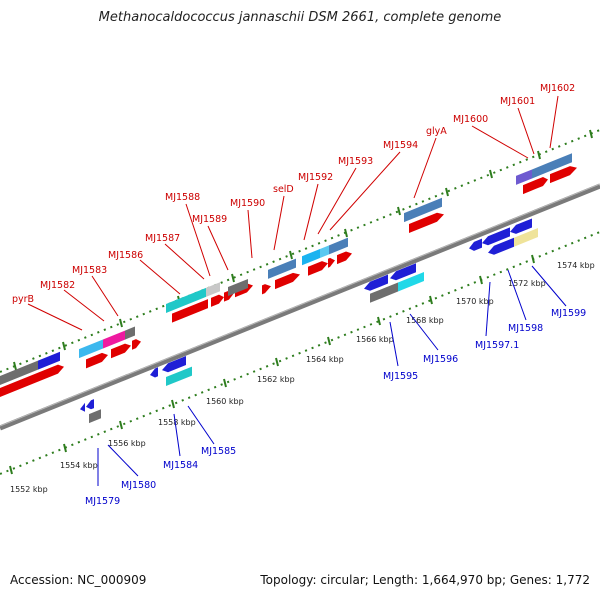 The height and width of the screenshot is (600, 600). I want to click on gene-mj1596b, so click(411, 282).